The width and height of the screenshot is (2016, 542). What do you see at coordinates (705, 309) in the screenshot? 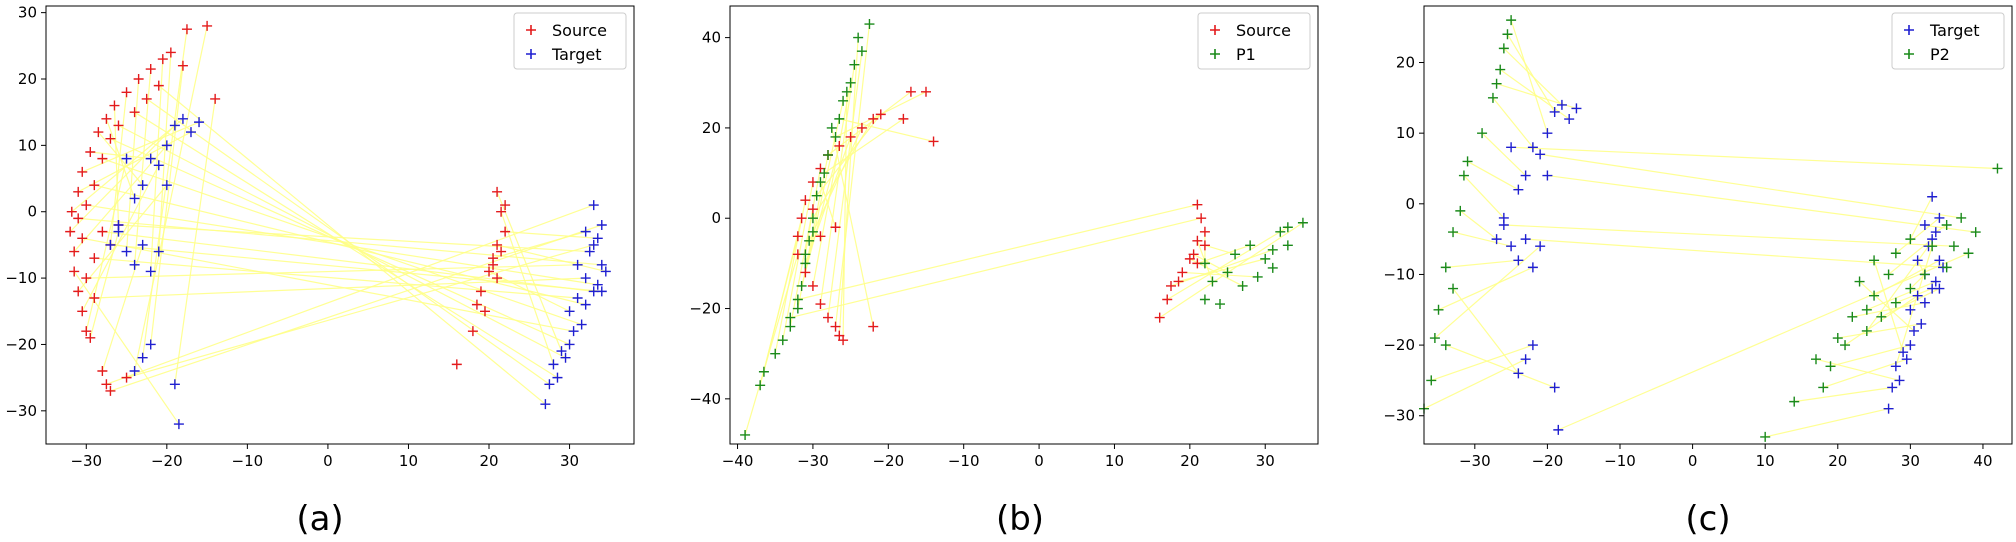
I see `y-tick-label: −20` at bounding box center [705, 309].